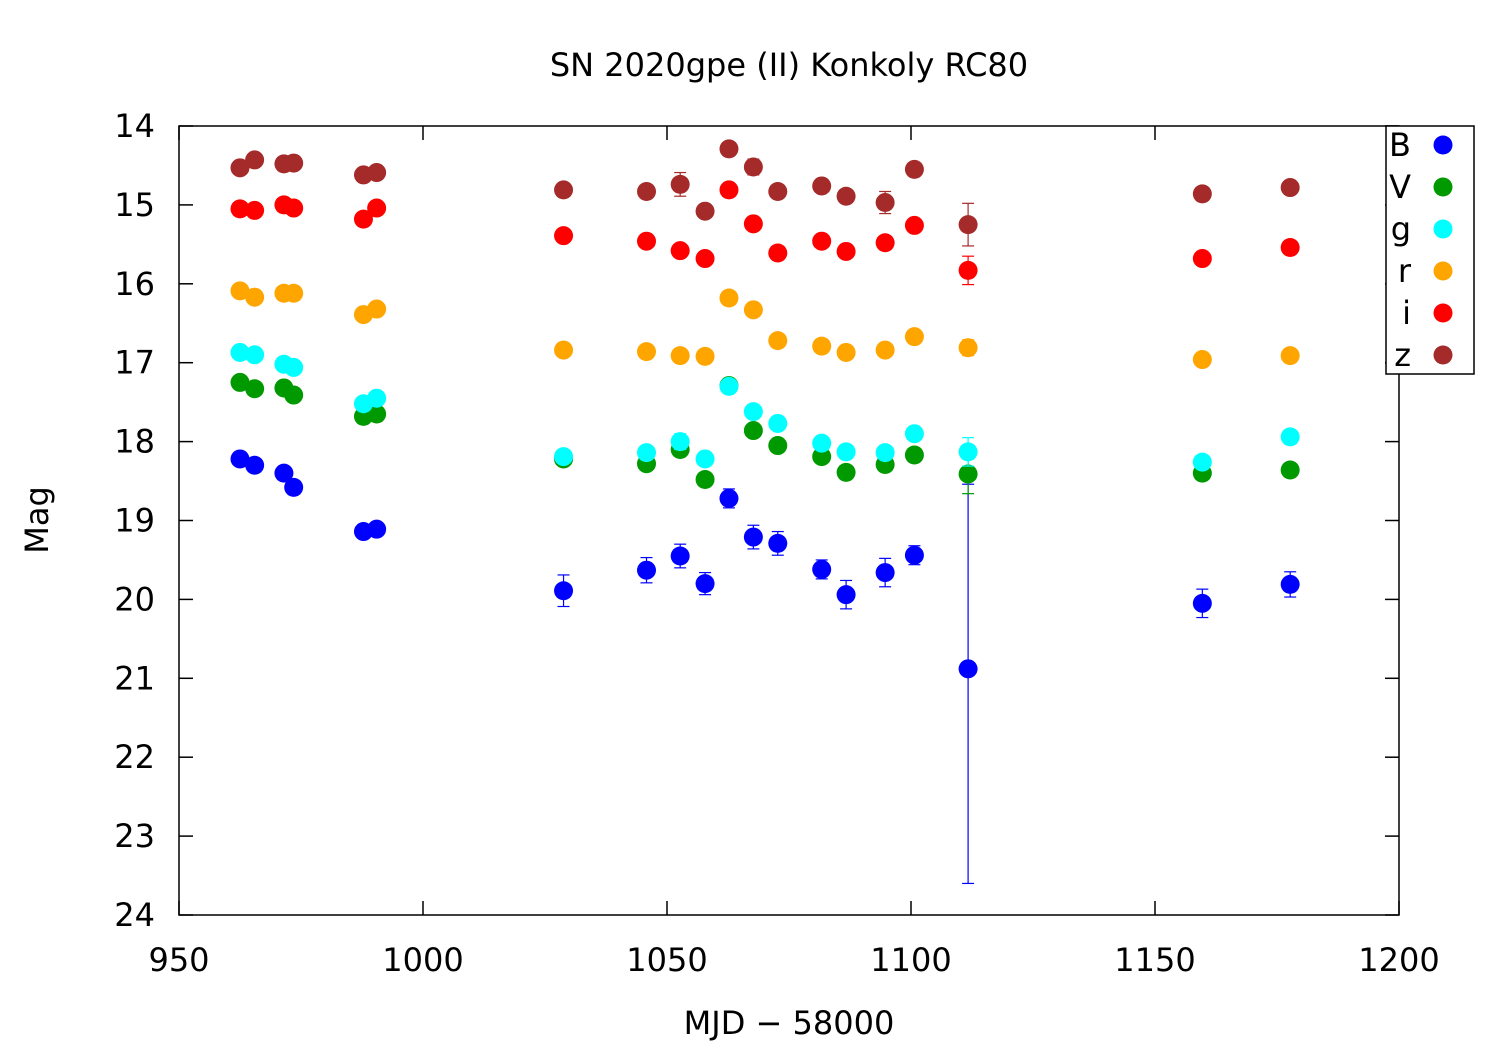 This screenshot has height=1050, width=1500. Describe the element at coordinates (765, 325) in the screenshot. I see `series-r` at that location.